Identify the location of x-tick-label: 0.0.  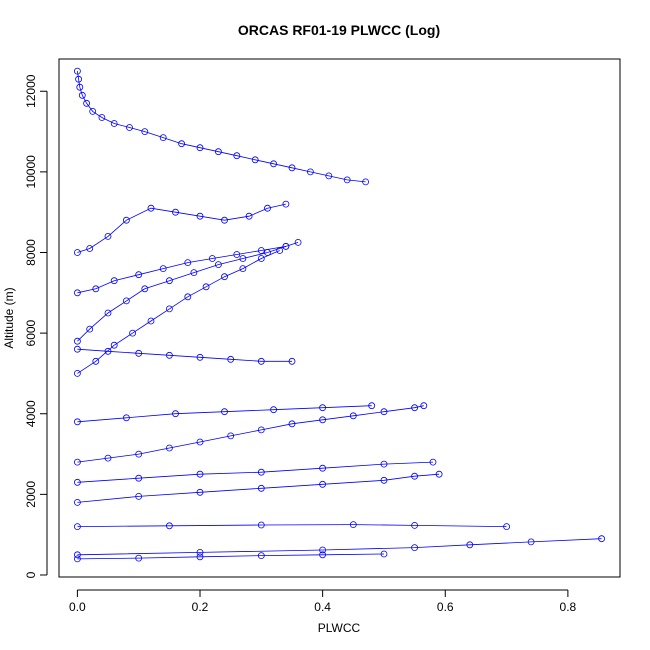
(77, 607).